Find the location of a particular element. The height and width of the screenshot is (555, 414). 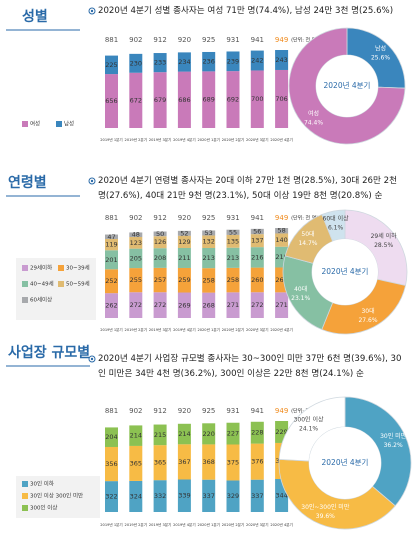

bar-value-label: 689 is located at coordinates (208, 100).